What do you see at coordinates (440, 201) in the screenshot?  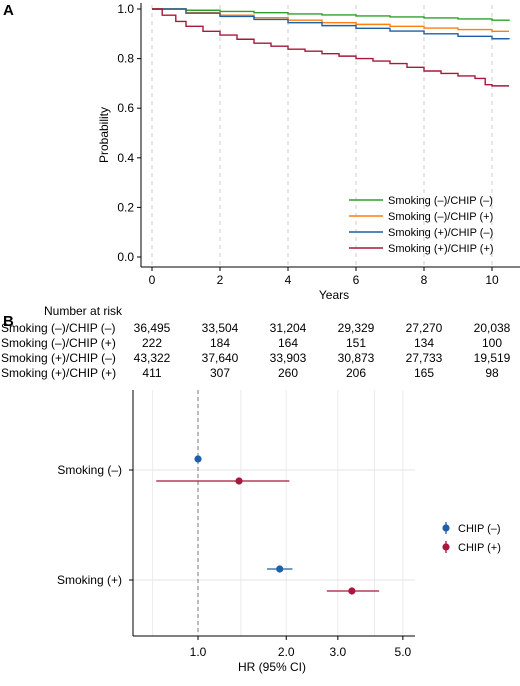 I see `legend-label: Smoking (–)/CHIP (–)` at bounding box center [440, 201].